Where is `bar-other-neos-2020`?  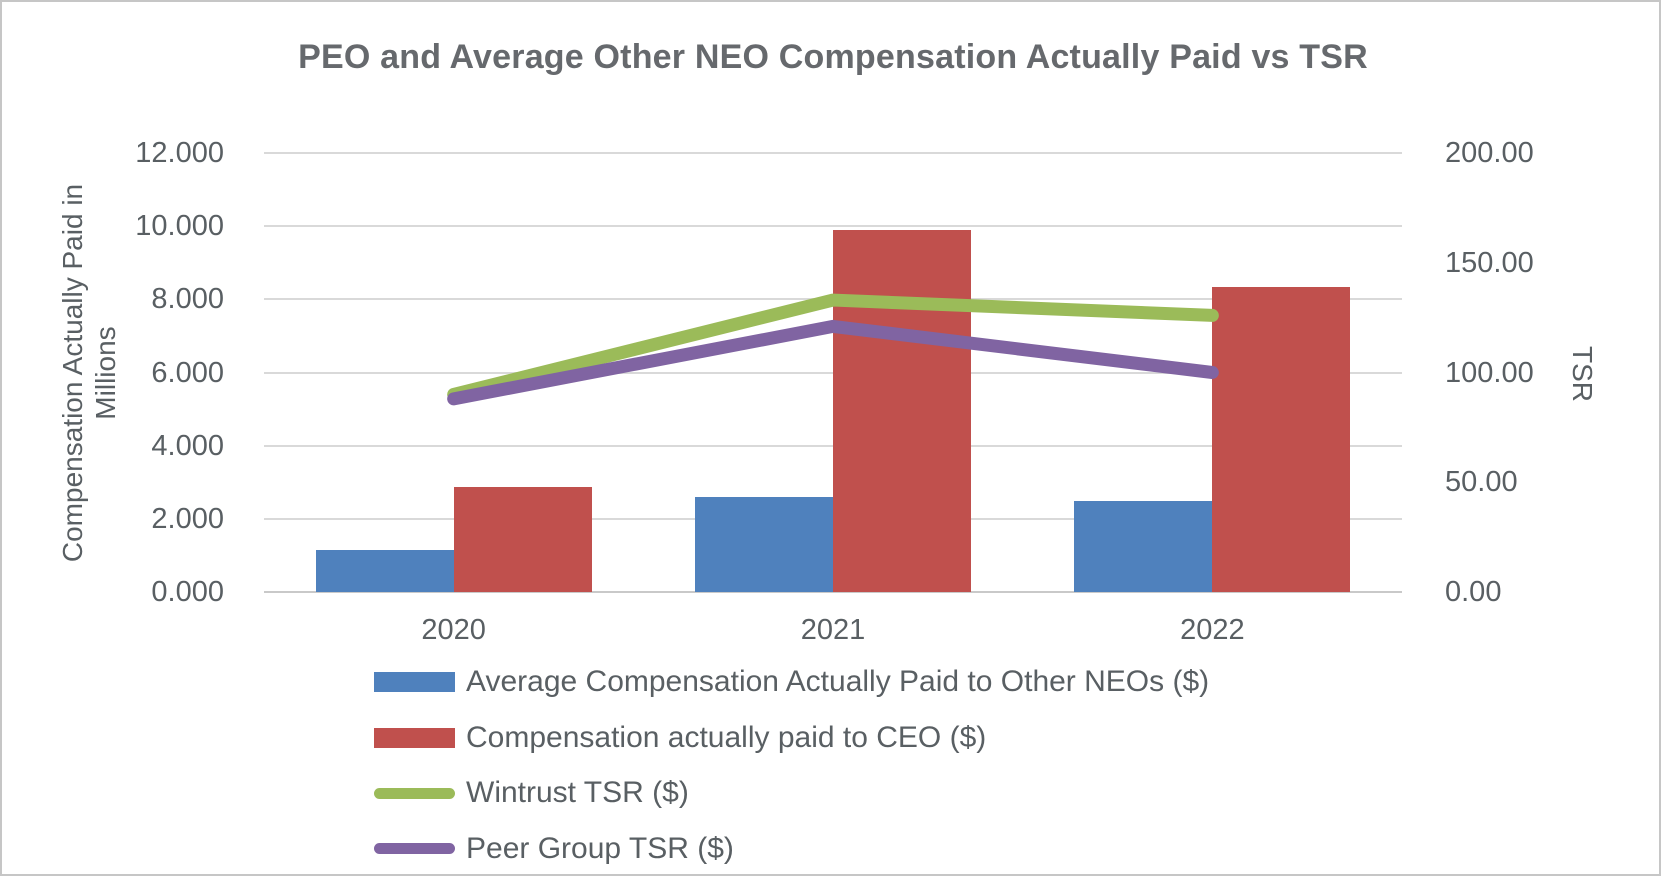 bar-other-neos-2020 is located at coordinates (384, 570).